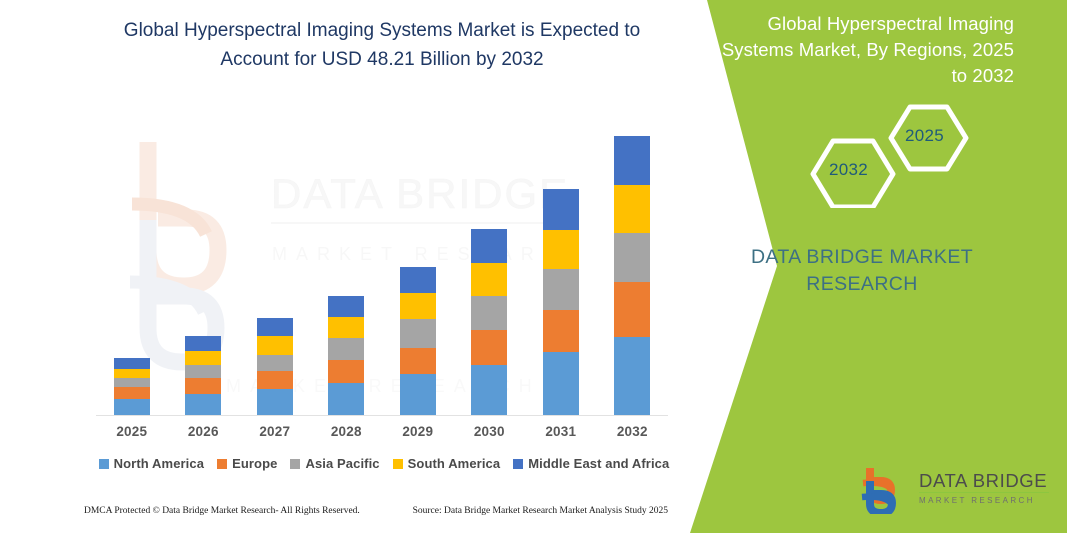 Image resolution: width=1067 pixels, height=533 pixels. Describe the element at coordinates (346, 257) in the screenshot. I see `bar-column-2028` at that location.